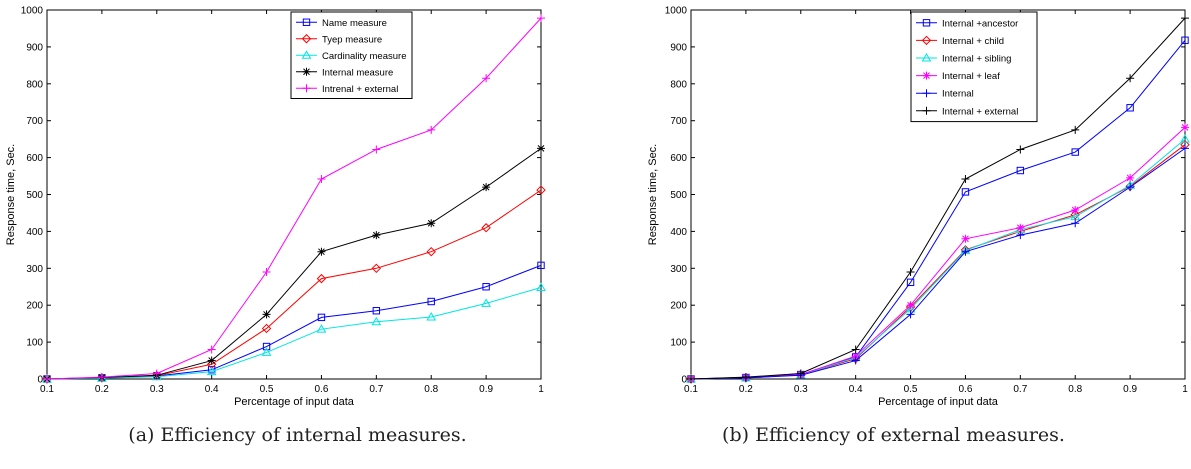 This screenshot has width=1191, height=469. What do you see at coordinates (974, 67) in the screenshot?
I see `legend-box` at bounding box center [974, 67].